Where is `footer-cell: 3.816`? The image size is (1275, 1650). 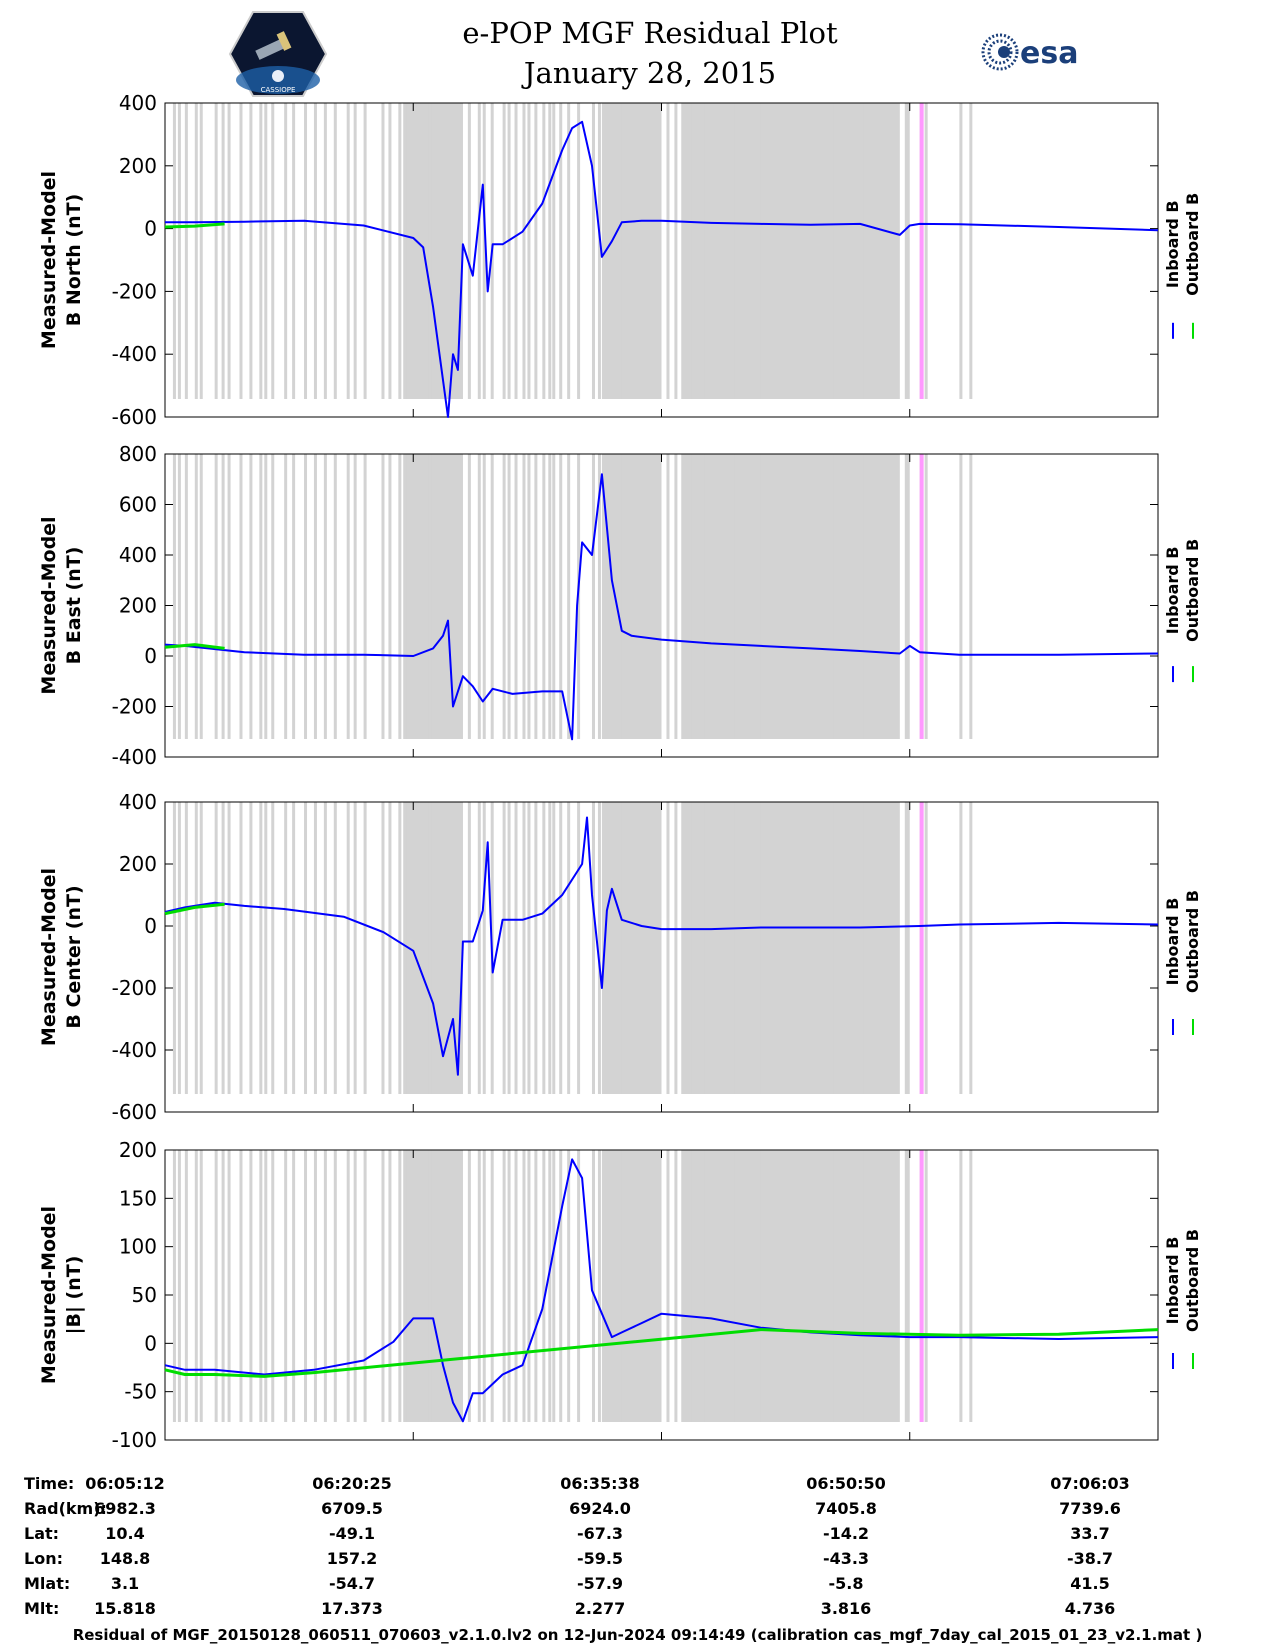
footer-cell: 3.816 is located at coordinates (846, 1608).